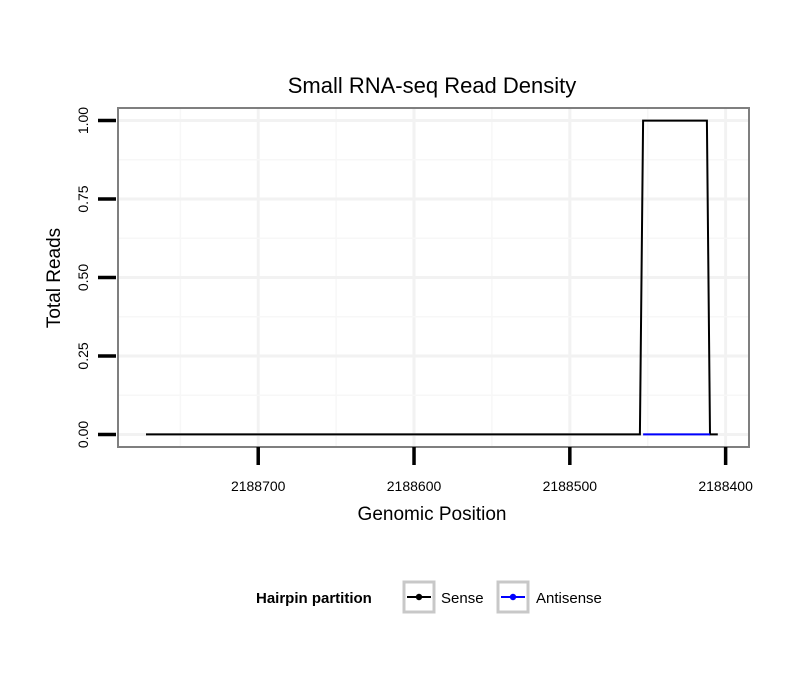 This screenshot has height=690, width=810. What do you see at coordinates (83, 355) in the screenshot?
I see `y-tick-label: 0.25` at bounding box center [83, 355].